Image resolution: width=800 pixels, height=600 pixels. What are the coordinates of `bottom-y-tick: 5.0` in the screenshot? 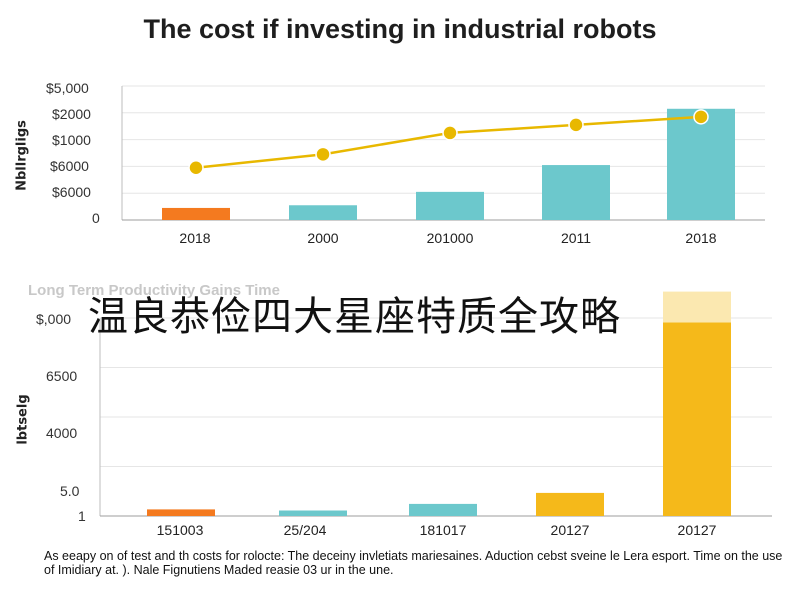 It's located at (70, 491).